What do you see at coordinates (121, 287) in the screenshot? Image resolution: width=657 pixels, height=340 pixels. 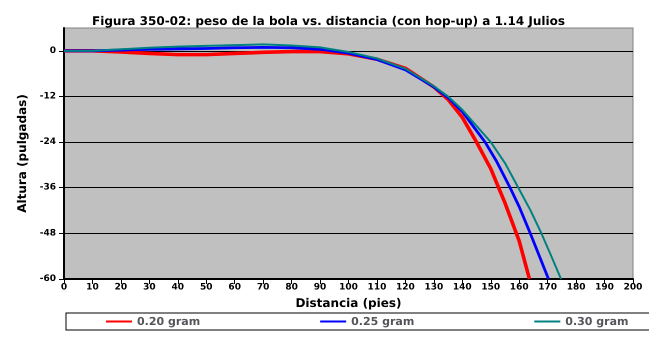 I see `x-tick-label: 20` at bounding box center [121, 287].